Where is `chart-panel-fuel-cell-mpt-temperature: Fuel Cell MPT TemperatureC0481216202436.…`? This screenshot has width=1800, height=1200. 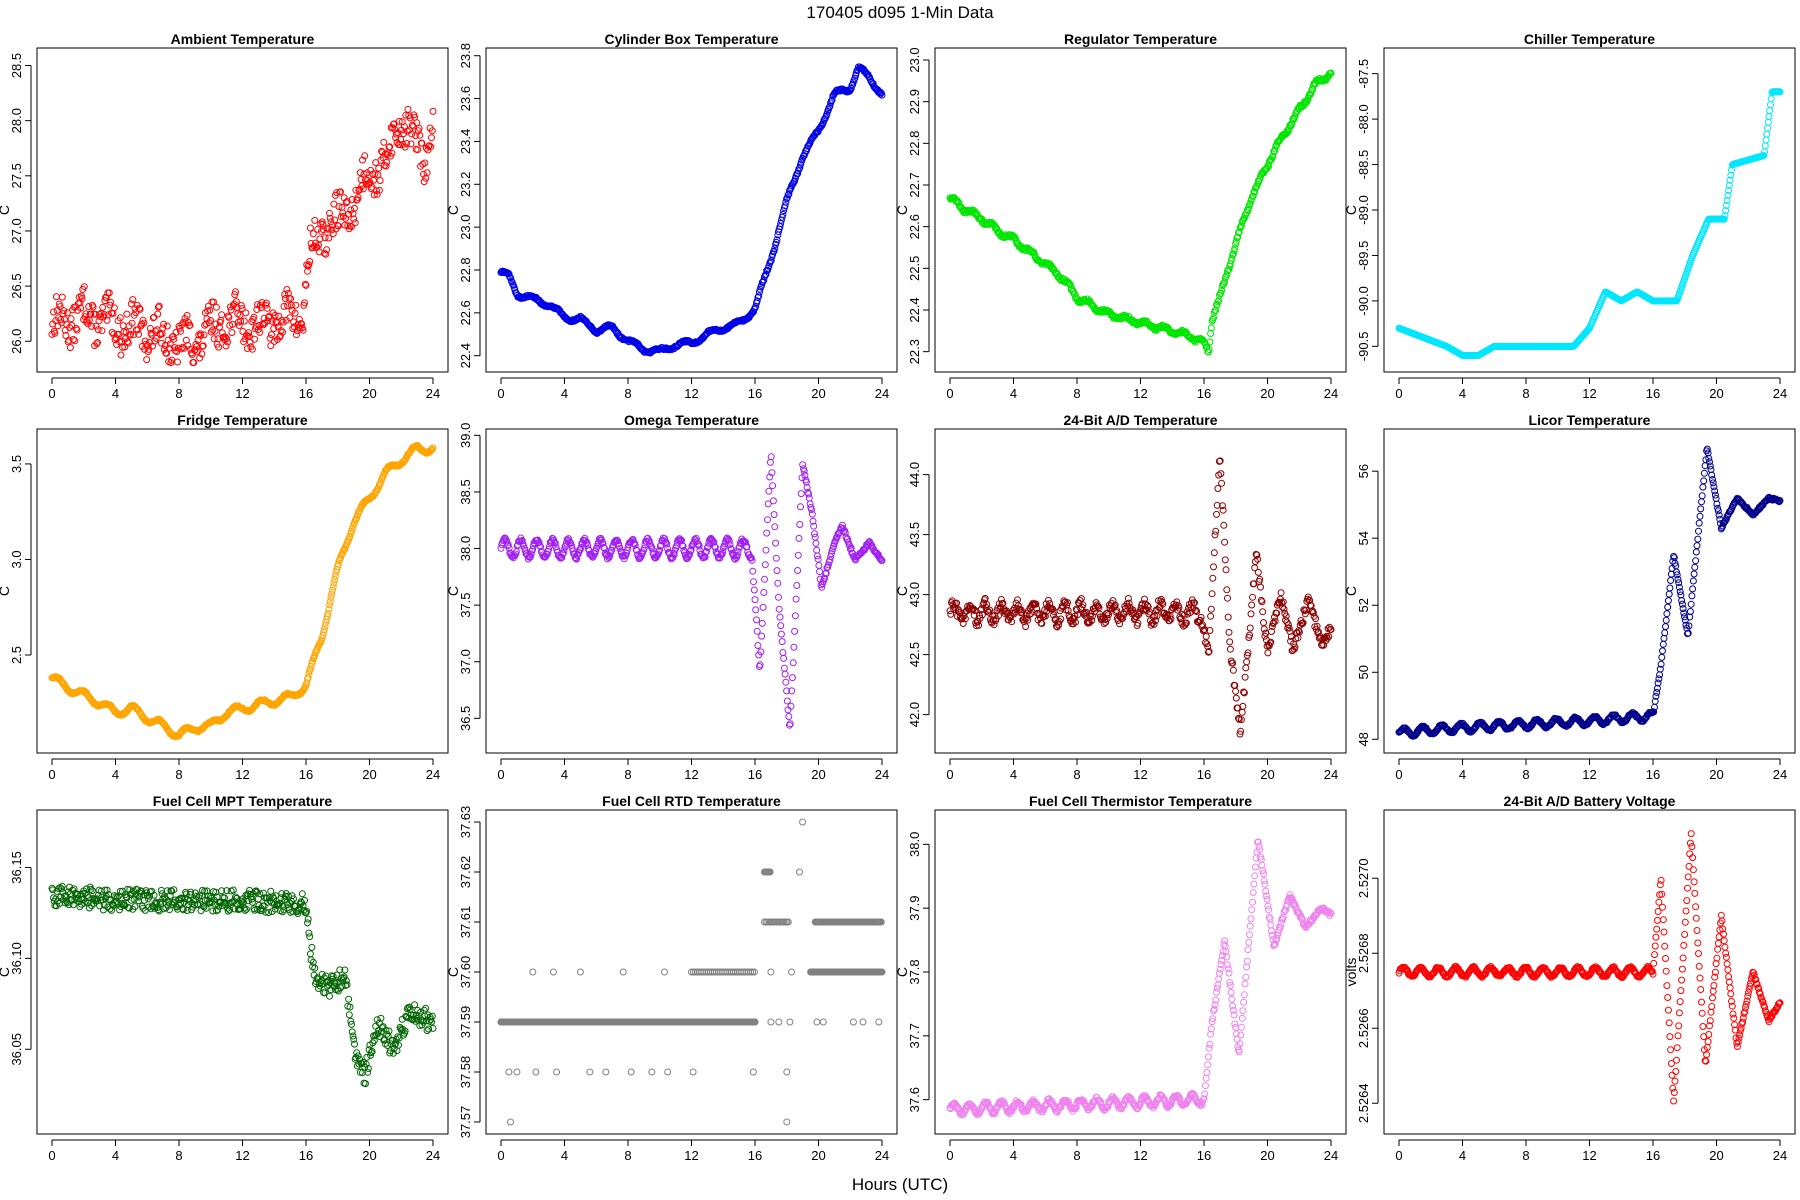 chart-panel-fuel-cell-mpt-temperature: Fuel Cell MPT TemperatureC0481216202436.… is located at coordinates (224, 978).